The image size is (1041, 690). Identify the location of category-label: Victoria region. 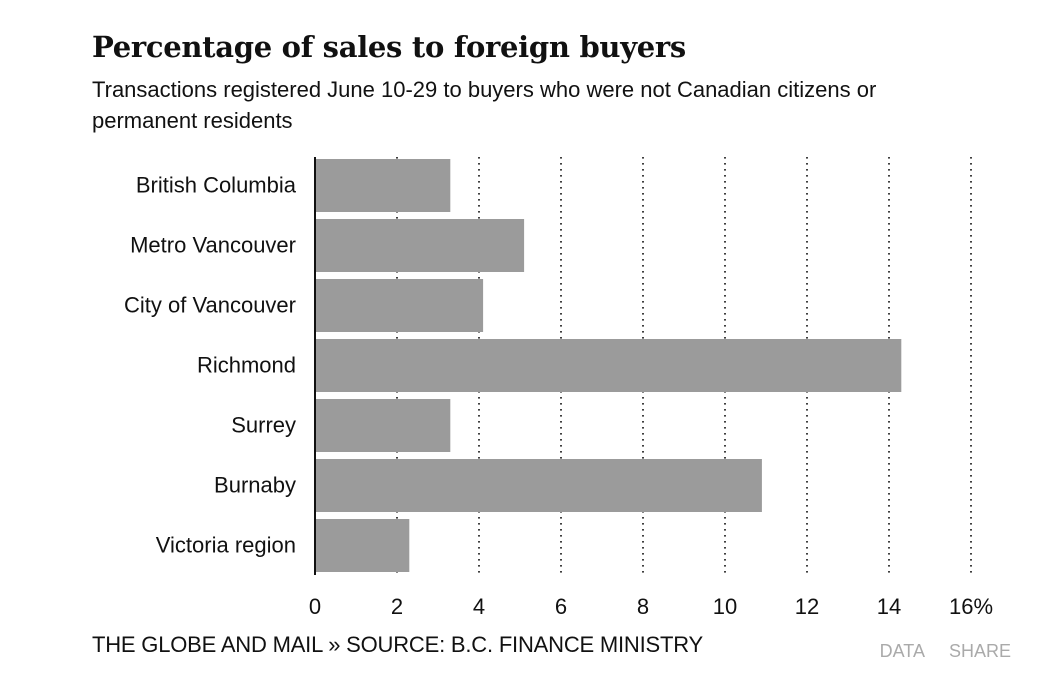
(226, 545).